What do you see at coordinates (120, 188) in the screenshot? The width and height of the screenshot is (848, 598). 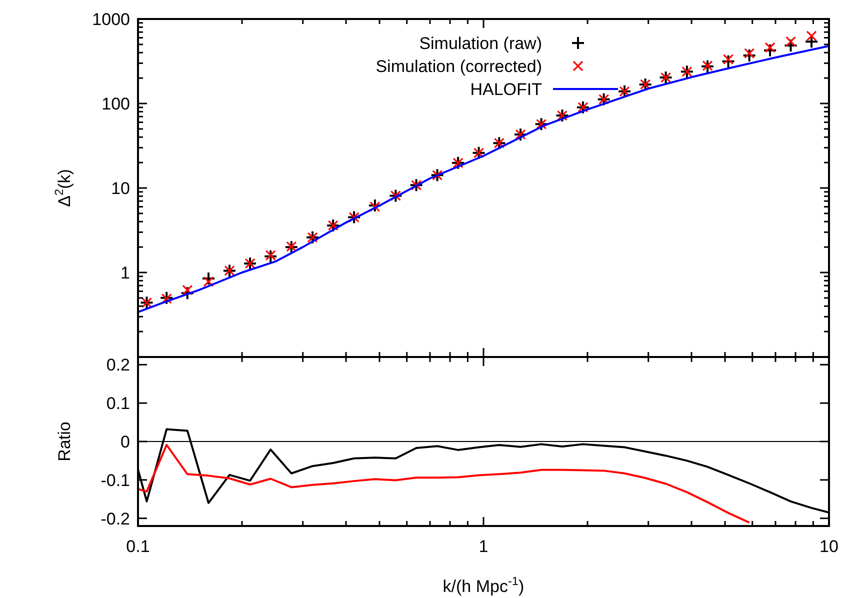 I see `y-tick-label: 10` at bounding box center [120, 188].